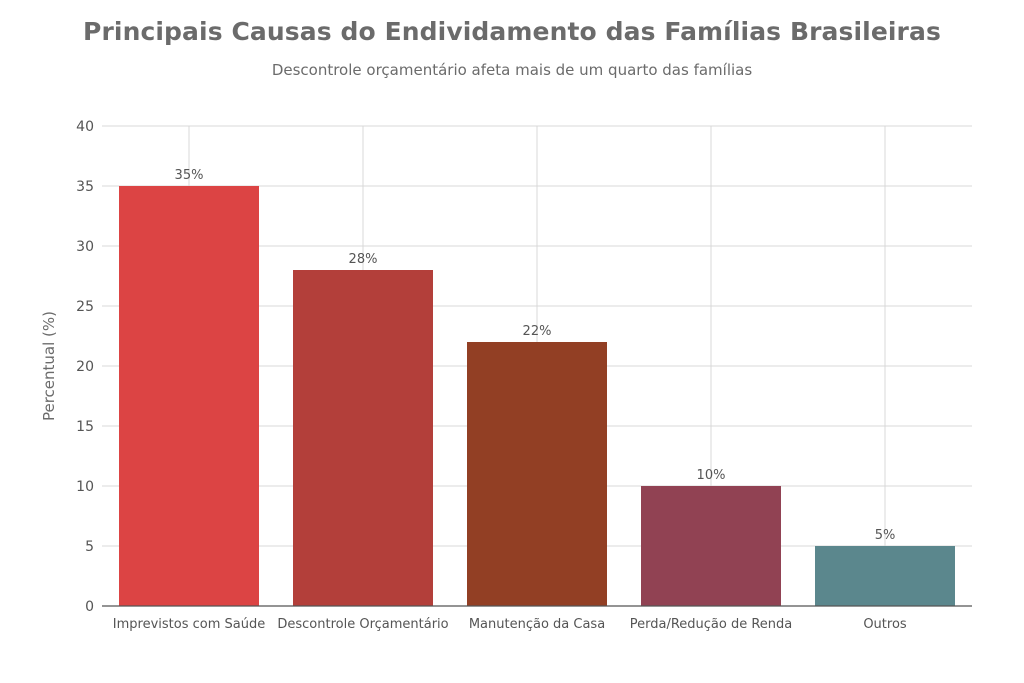 This screenshot has width=1024, height=683. What do you see at coordinates (85, 487) in the screenshot?
I see `y-tick-label: 10` at bounding box center [85, 487].